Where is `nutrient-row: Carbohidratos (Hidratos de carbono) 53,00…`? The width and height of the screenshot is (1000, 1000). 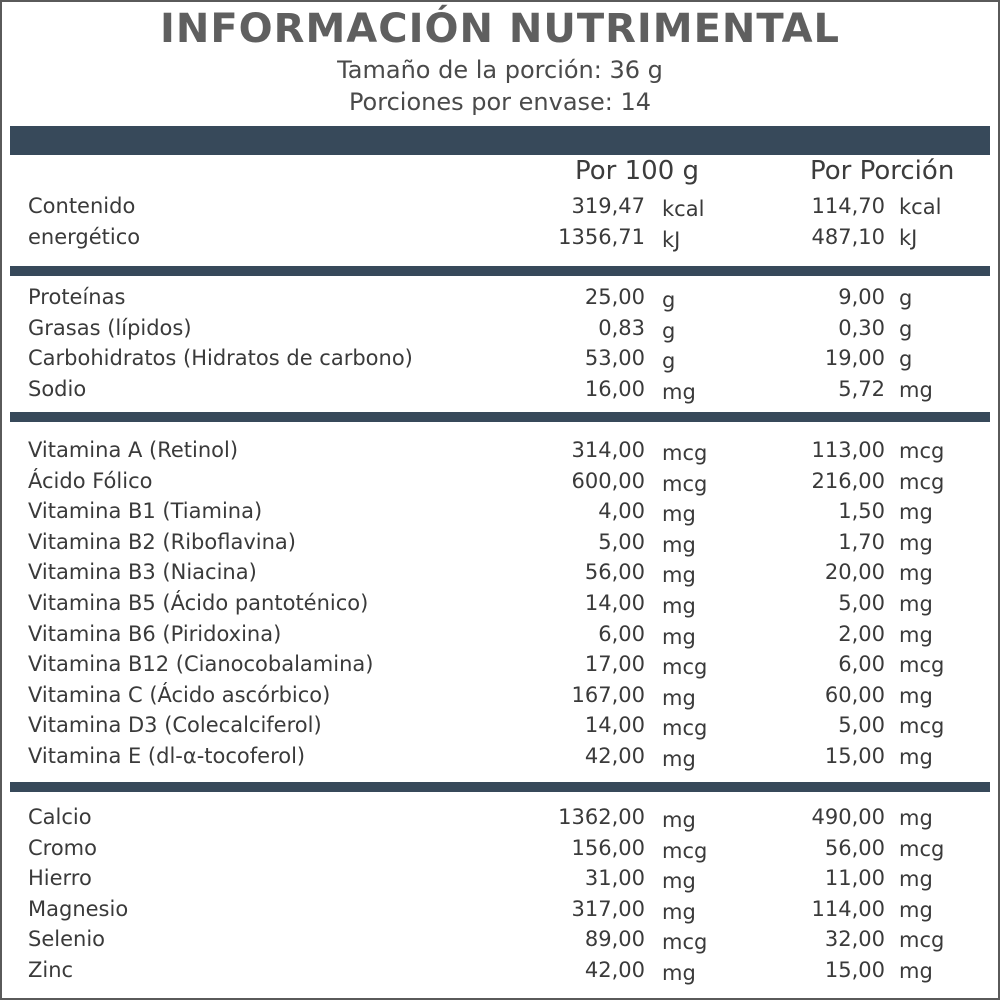
nutrient-row: Carbohidratos (Hidratos de carbono) 53,00… is located at coordinates (500, 361).